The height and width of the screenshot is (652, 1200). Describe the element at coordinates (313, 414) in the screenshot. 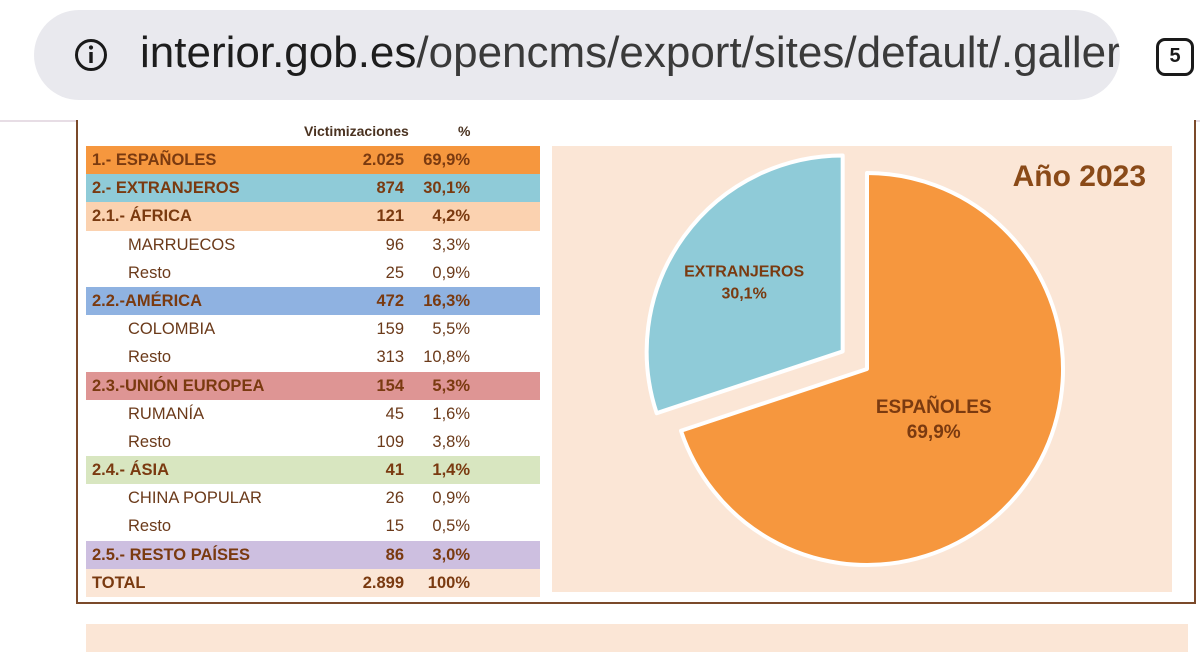

I see `table-row: RUMANÍA 45 1,6%` at that location.